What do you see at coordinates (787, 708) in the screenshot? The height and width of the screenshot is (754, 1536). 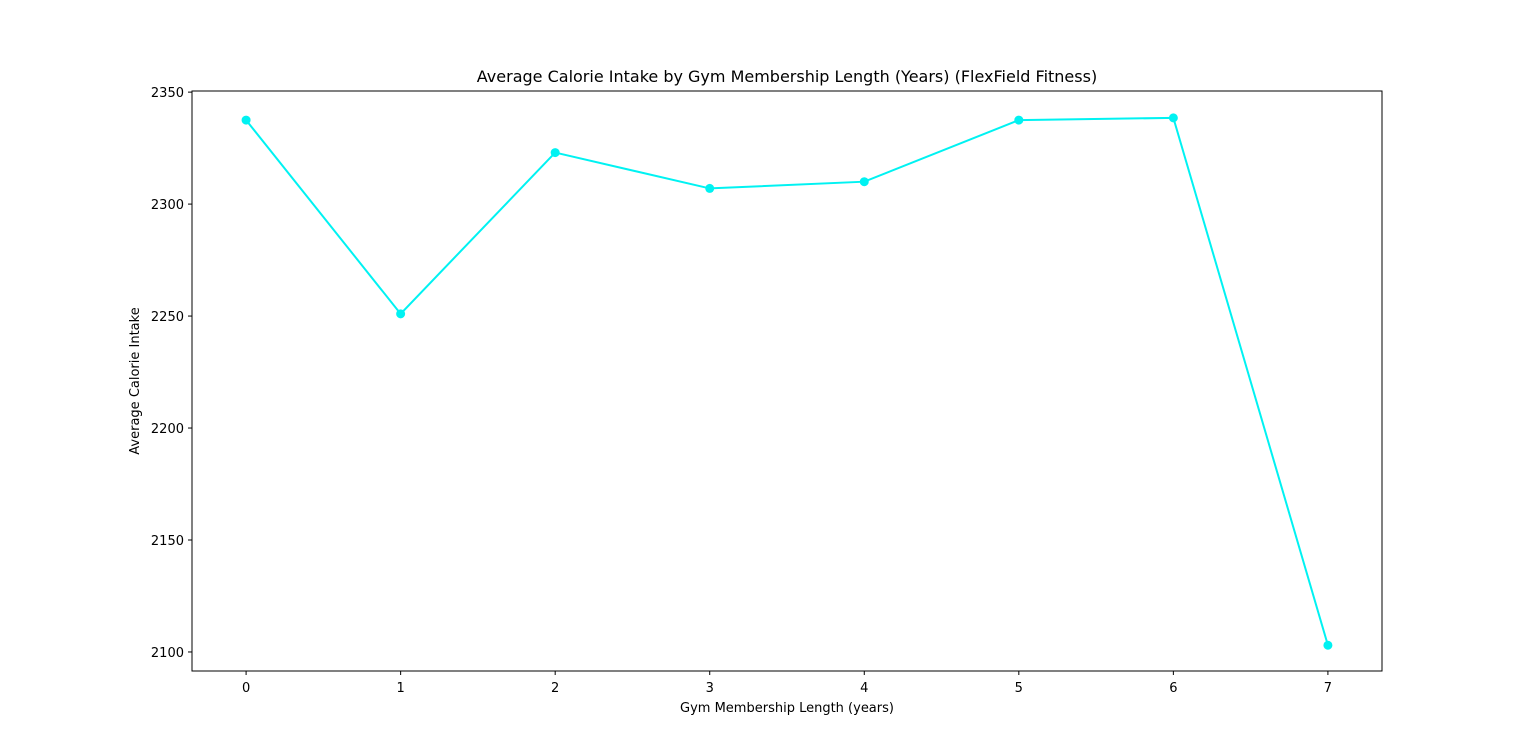 I see `x-axis-label: Gym Membership Length (years)` at bounding box center [787, 708].